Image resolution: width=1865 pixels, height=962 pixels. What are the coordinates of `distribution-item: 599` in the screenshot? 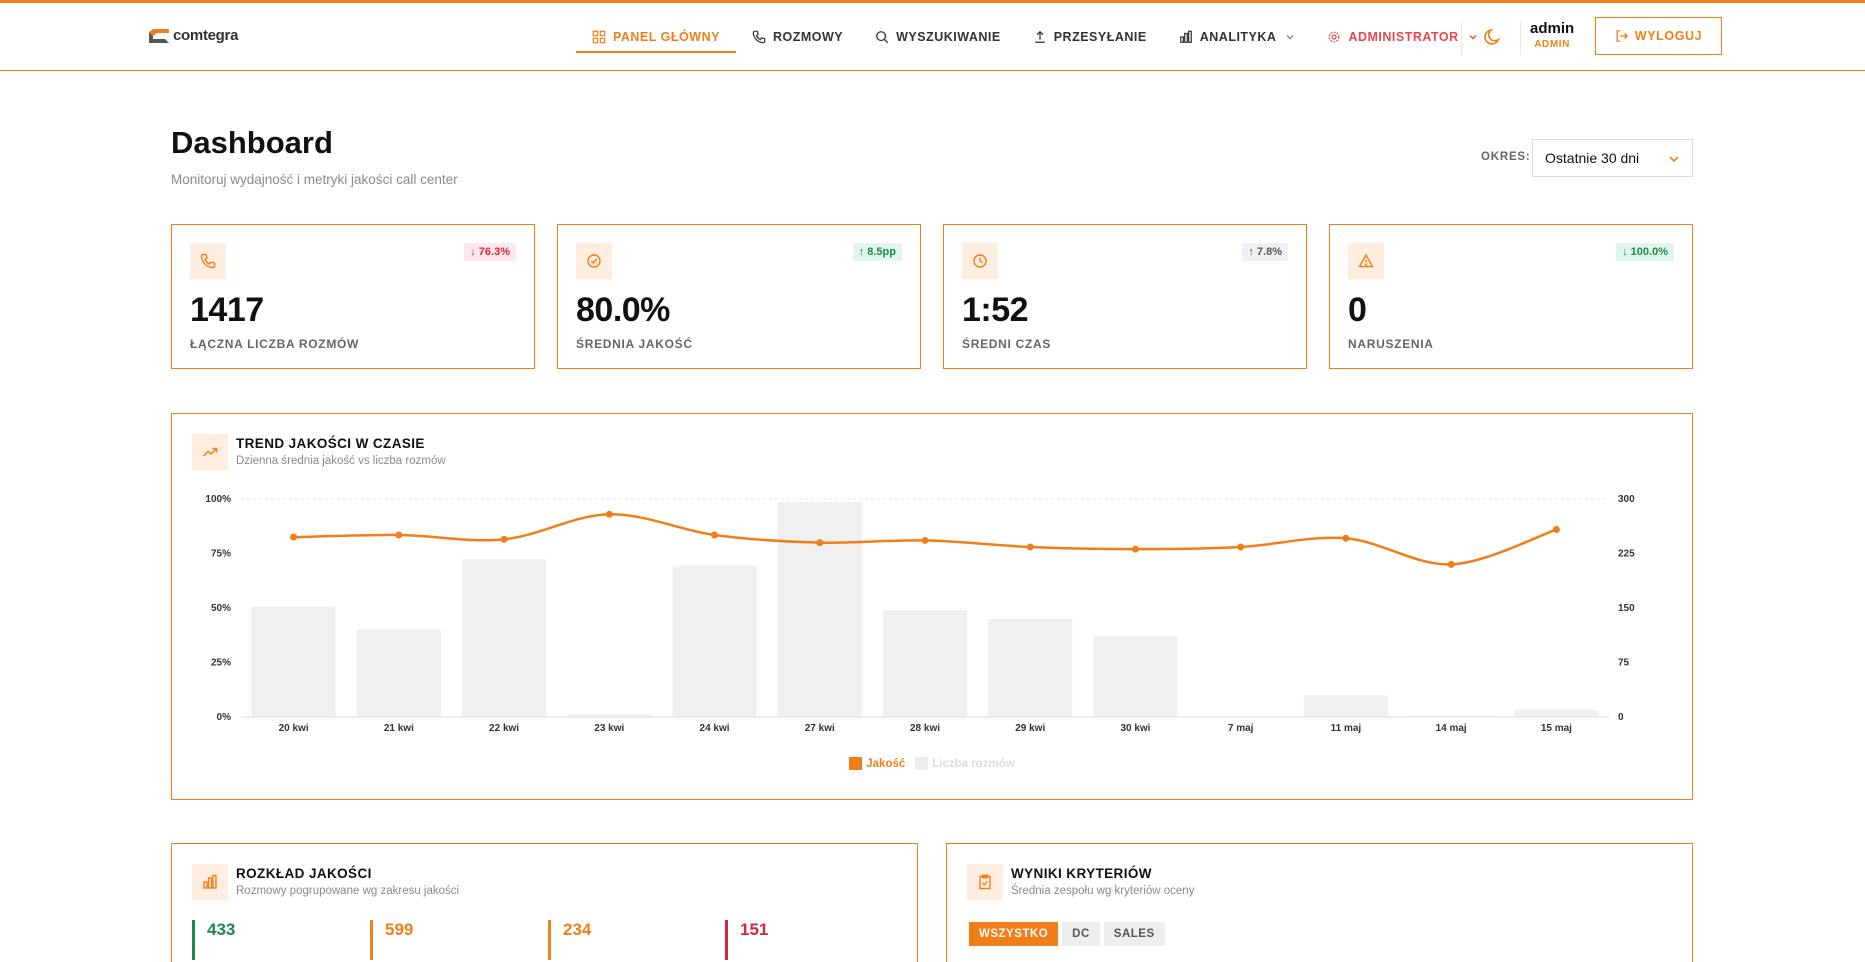 It's located at (391, 940).